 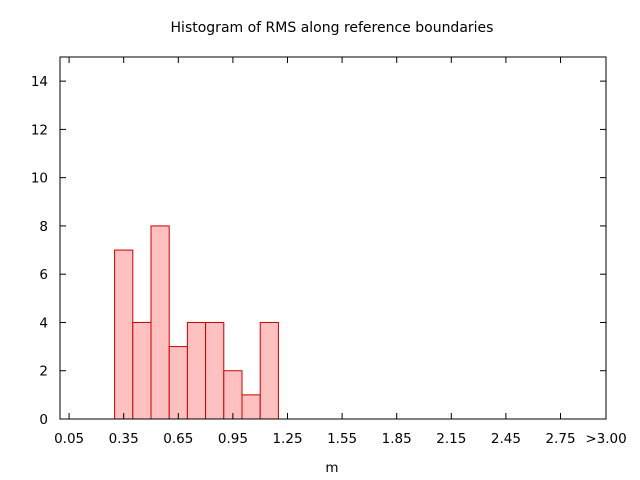 What do you see at coordinates (605, 439) in the screenshot?
I see `x-tick-label-10: >3.00` at bounding box center [605, 439].